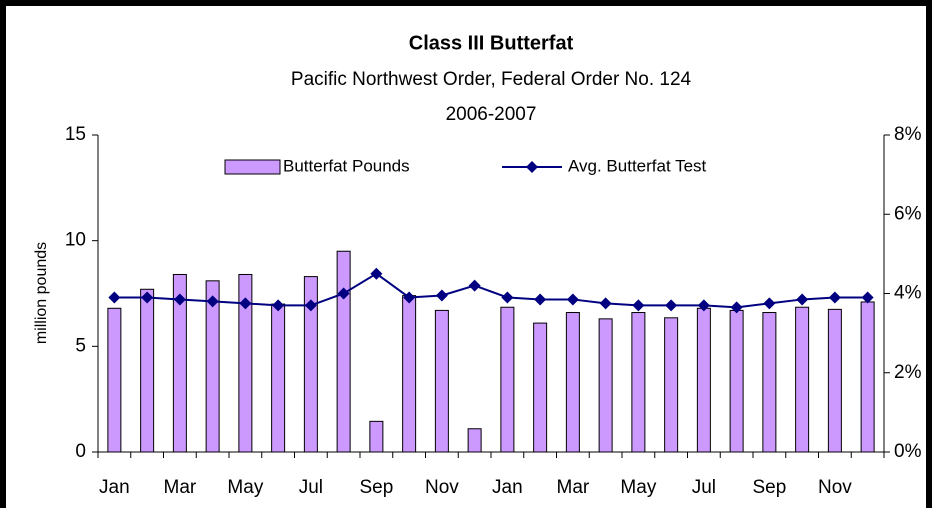 Image resolution: width=932 pixels, height=508 pixels. I want to click on y2-tick-label: 8%, so click(908, 134).